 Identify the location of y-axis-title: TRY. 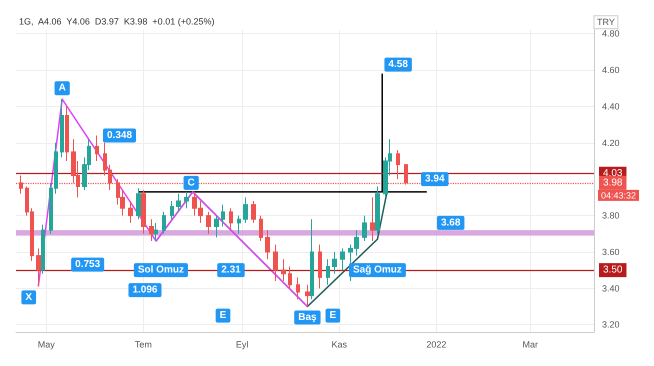
(606, 22).